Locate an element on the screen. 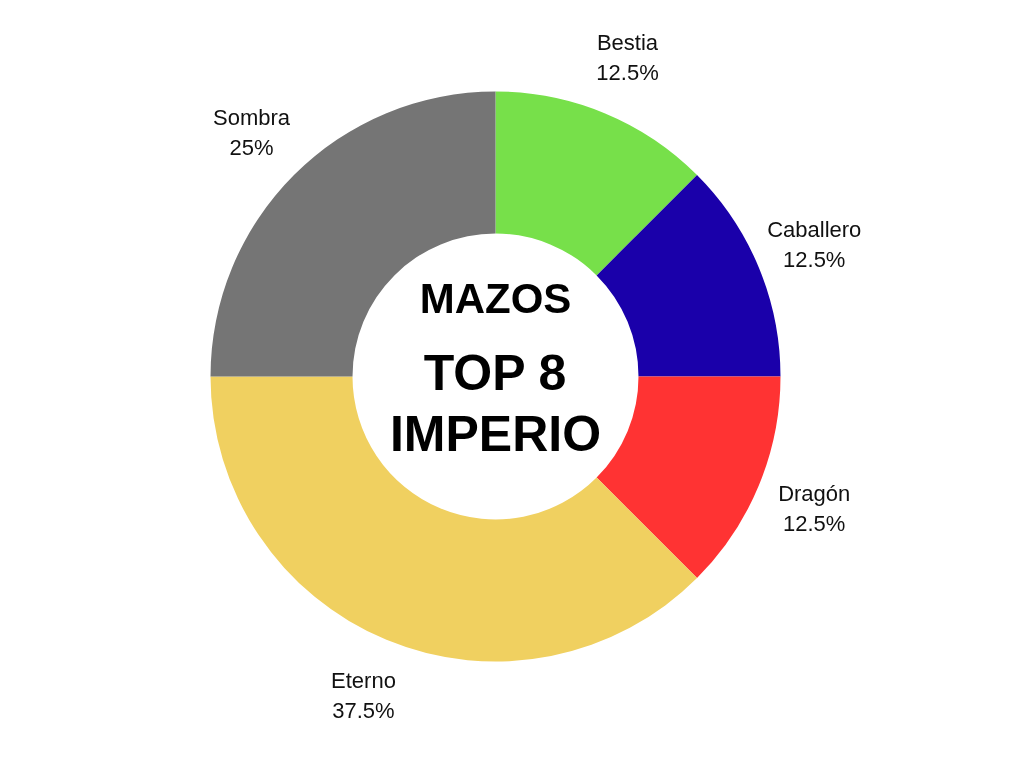  slice-label: Bestia is located at coordinates (627, 43).